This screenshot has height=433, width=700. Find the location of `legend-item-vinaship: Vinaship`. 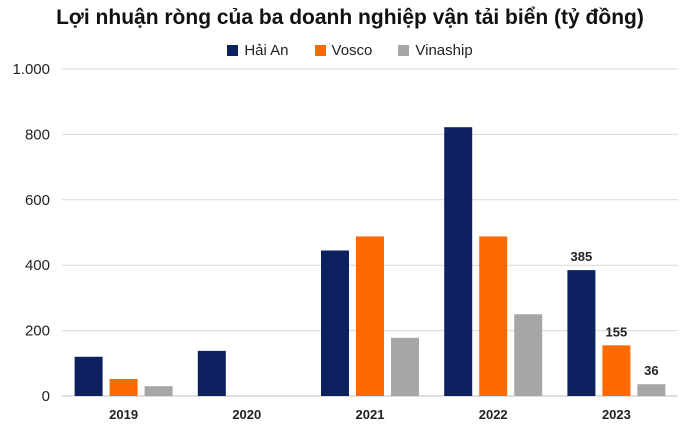

legend-item-vinaship: Vinaship is located at coordinates (435, 50).